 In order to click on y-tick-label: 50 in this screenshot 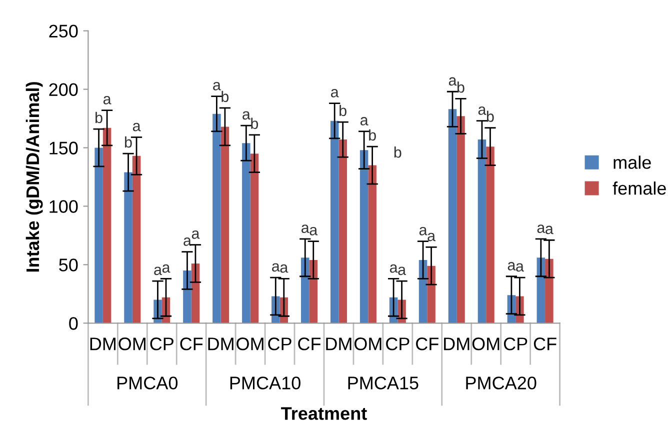, I will do `click(68, 265)`.